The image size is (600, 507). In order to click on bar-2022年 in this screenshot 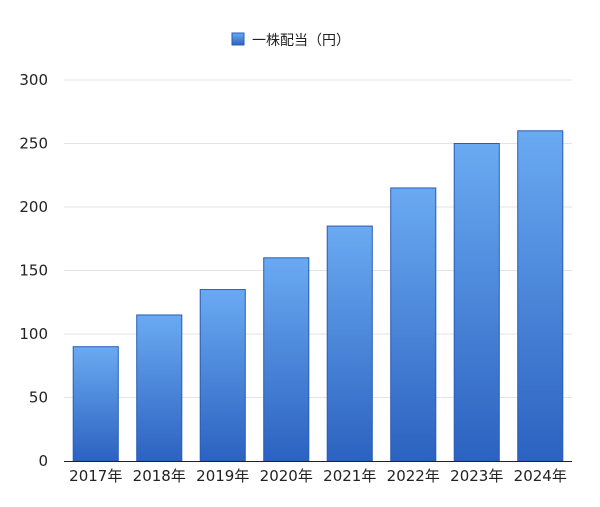, I will do `click(413, 324)`.